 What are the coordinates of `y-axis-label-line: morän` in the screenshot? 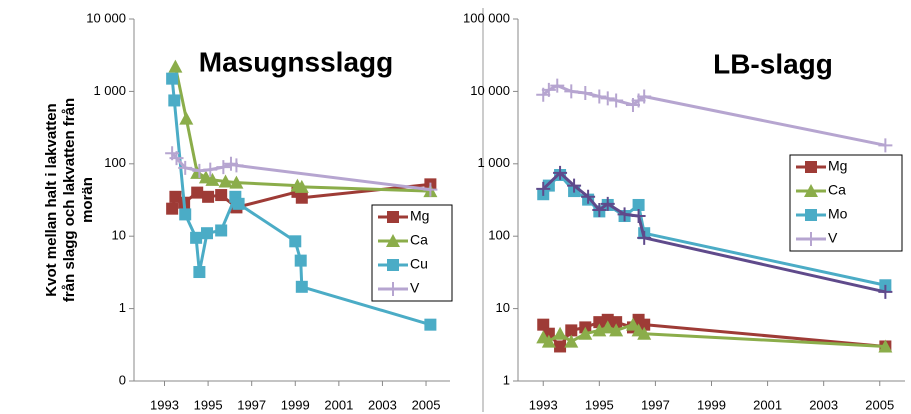 It's located at (87, 200).